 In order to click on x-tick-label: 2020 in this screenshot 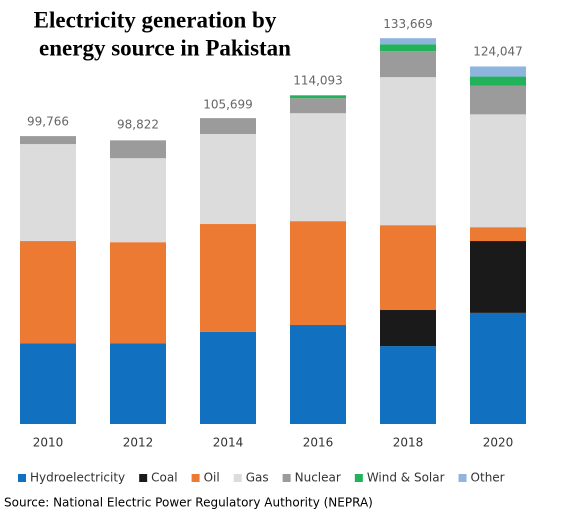, I will do `click(498, 443)`.